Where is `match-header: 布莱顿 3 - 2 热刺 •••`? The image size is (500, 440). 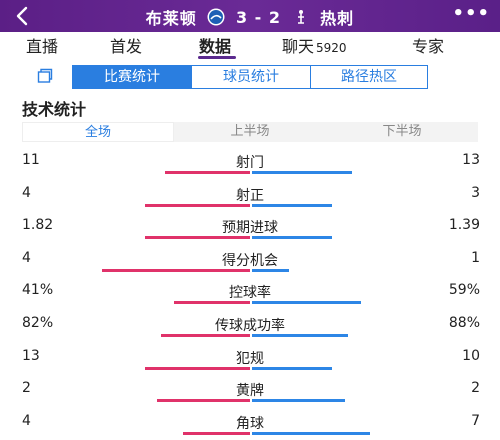 match-header: 布莱顿 3 - 2 热刺 ••• is located at coordinates (250, 16).